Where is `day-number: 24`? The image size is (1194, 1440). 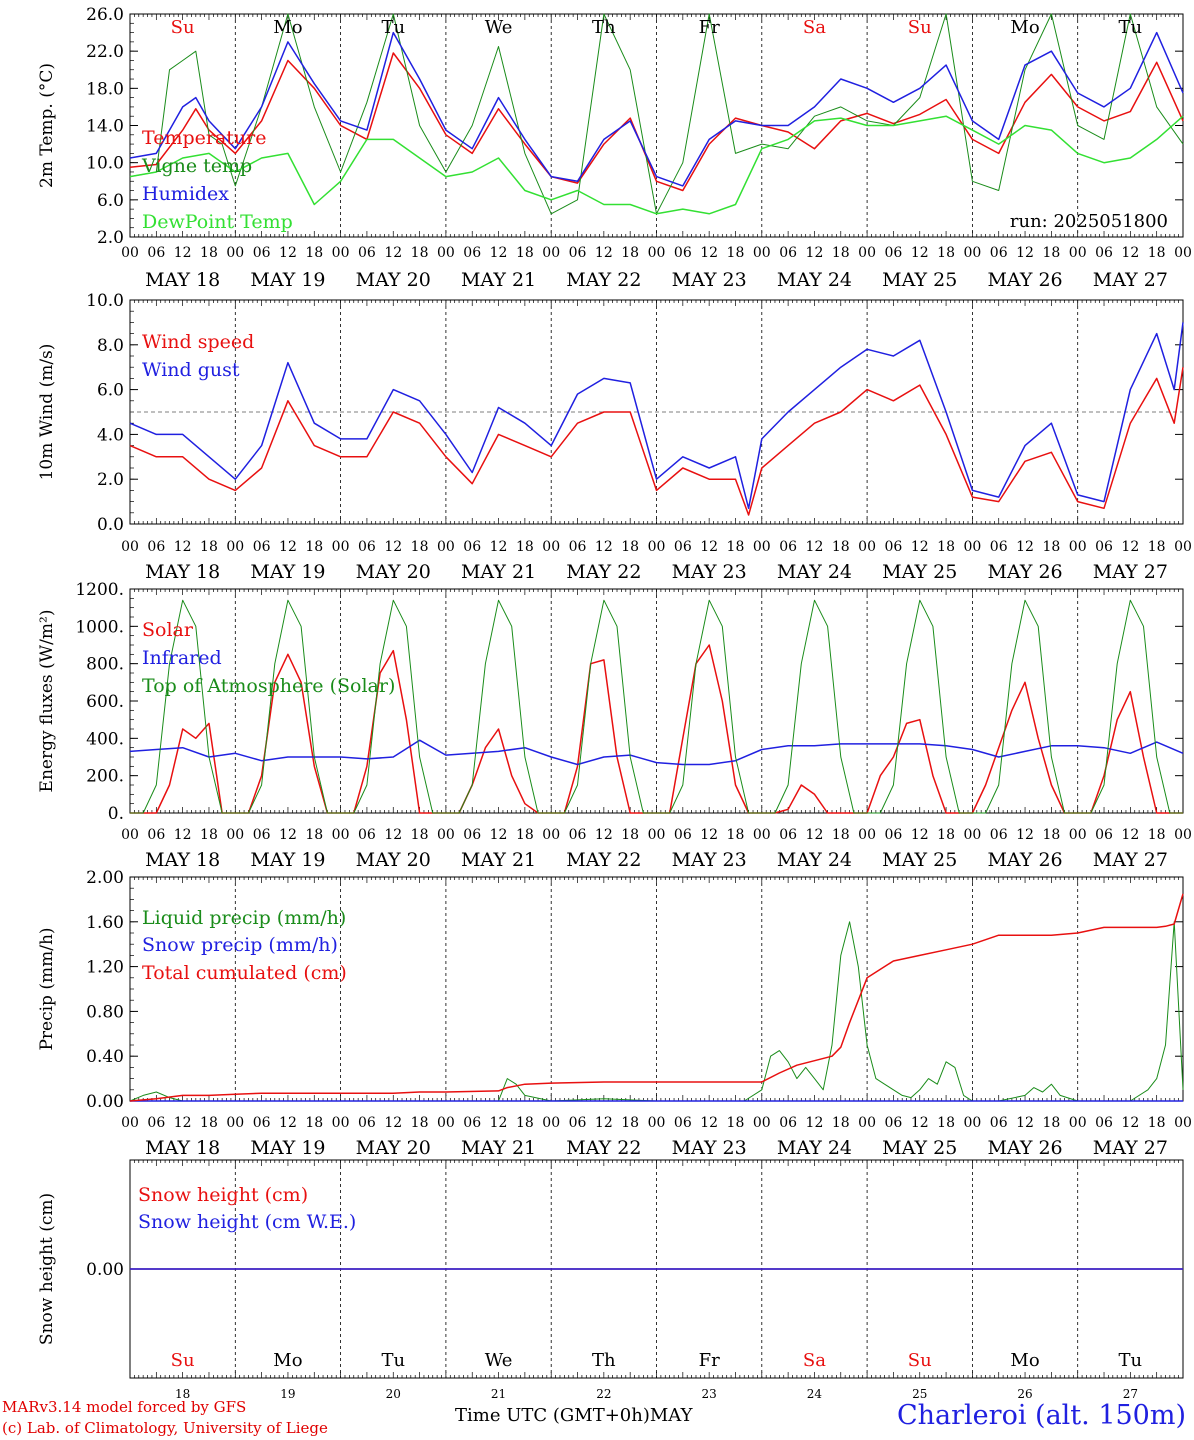
day-number: 24 is located at coordinates (815, 1394).